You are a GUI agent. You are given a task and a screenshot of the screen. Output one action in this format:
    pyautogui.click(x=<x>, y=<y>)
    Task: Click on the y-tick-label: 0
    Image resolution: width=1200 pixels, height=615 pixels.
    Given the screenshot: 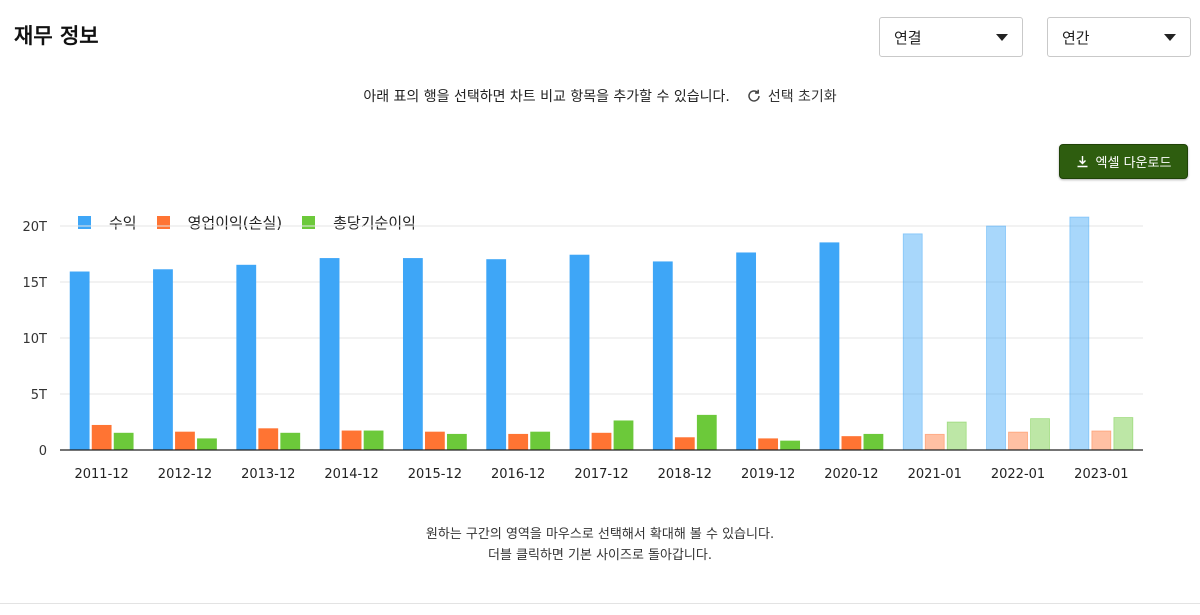 What is the action you would take?
    pyautogui.click(x=43, y=451)
    